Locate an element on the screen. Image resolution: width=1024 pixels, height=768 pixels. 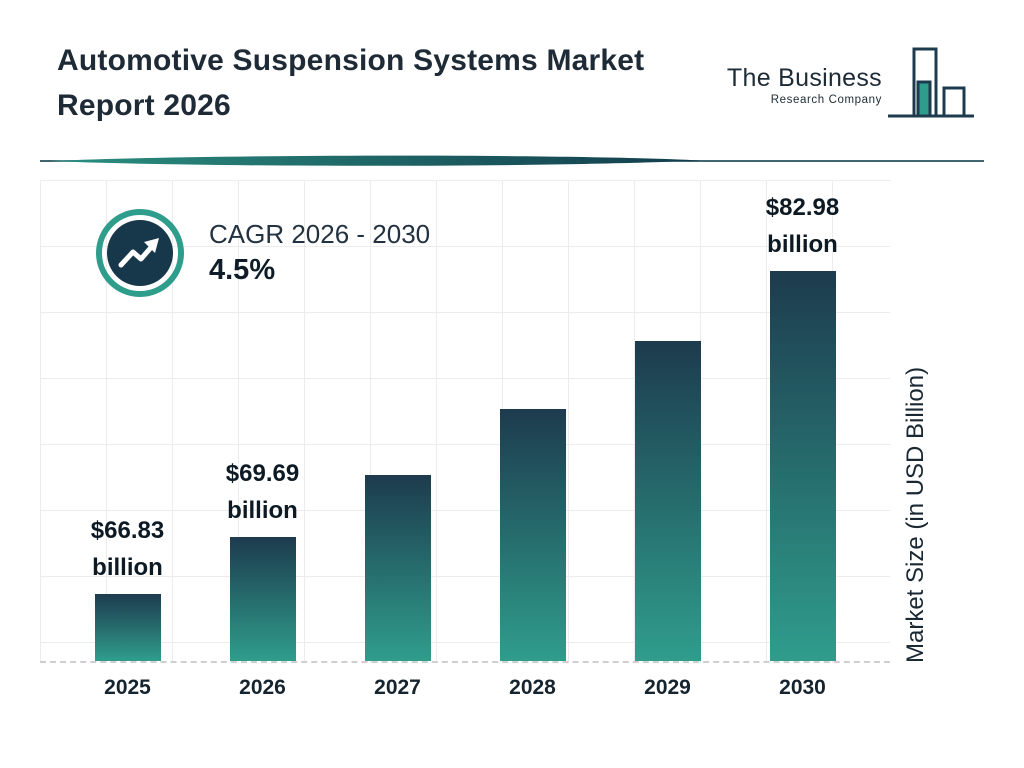
bar-2029 is located at coordinates (667, 501).